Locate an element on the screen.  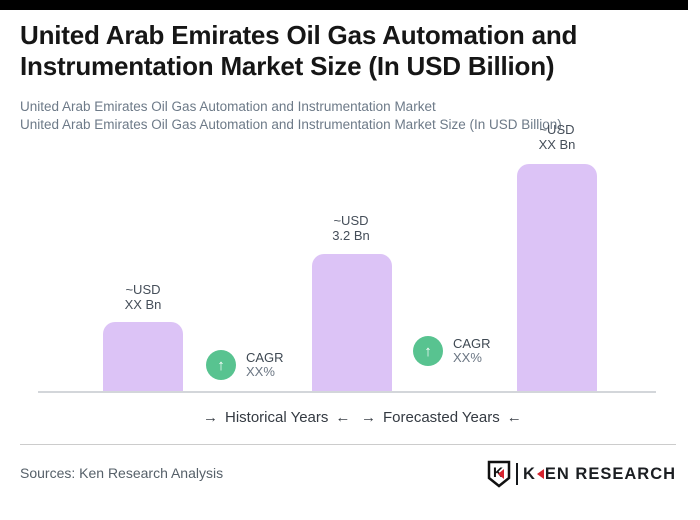
bar1-value: XX Bn is located at coordinates (143, 304).